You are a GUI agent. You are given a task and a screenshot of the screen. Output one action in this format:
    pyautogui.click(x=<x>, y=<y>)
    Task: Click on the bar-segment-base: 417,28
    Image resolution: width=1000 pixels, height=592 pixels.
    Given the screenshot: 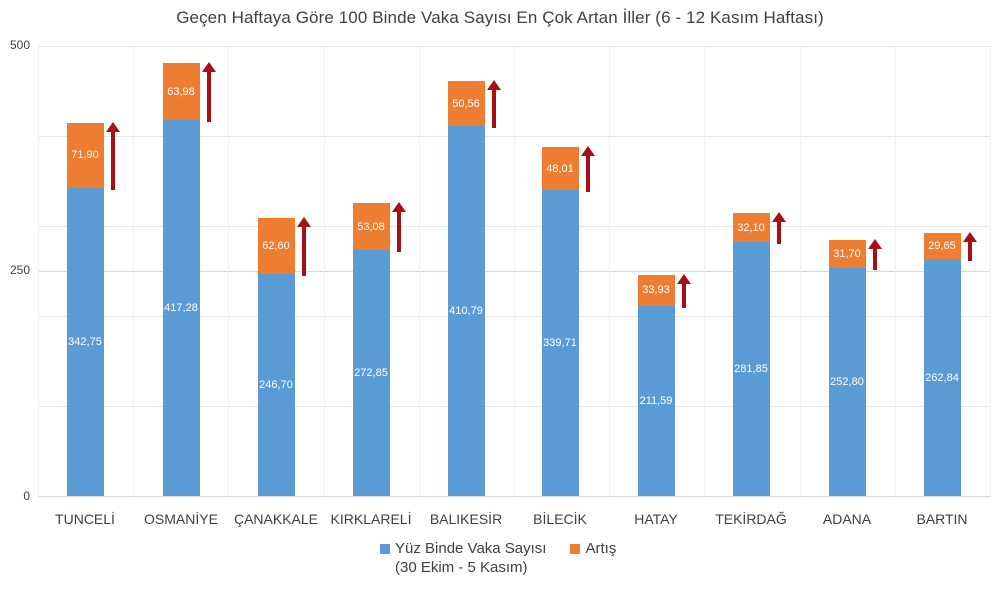 What is the action you would take?
    pyautogui.click(x=181, y=308)
    